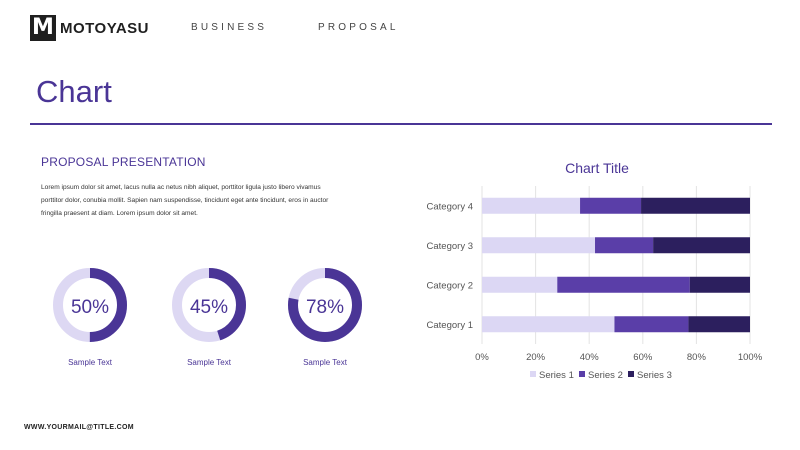 The height and width of the screenshot is (450, 800). Describe the element at coordinates (450, 325) in the screenshot. I see `category-label: Category 1` at that location.